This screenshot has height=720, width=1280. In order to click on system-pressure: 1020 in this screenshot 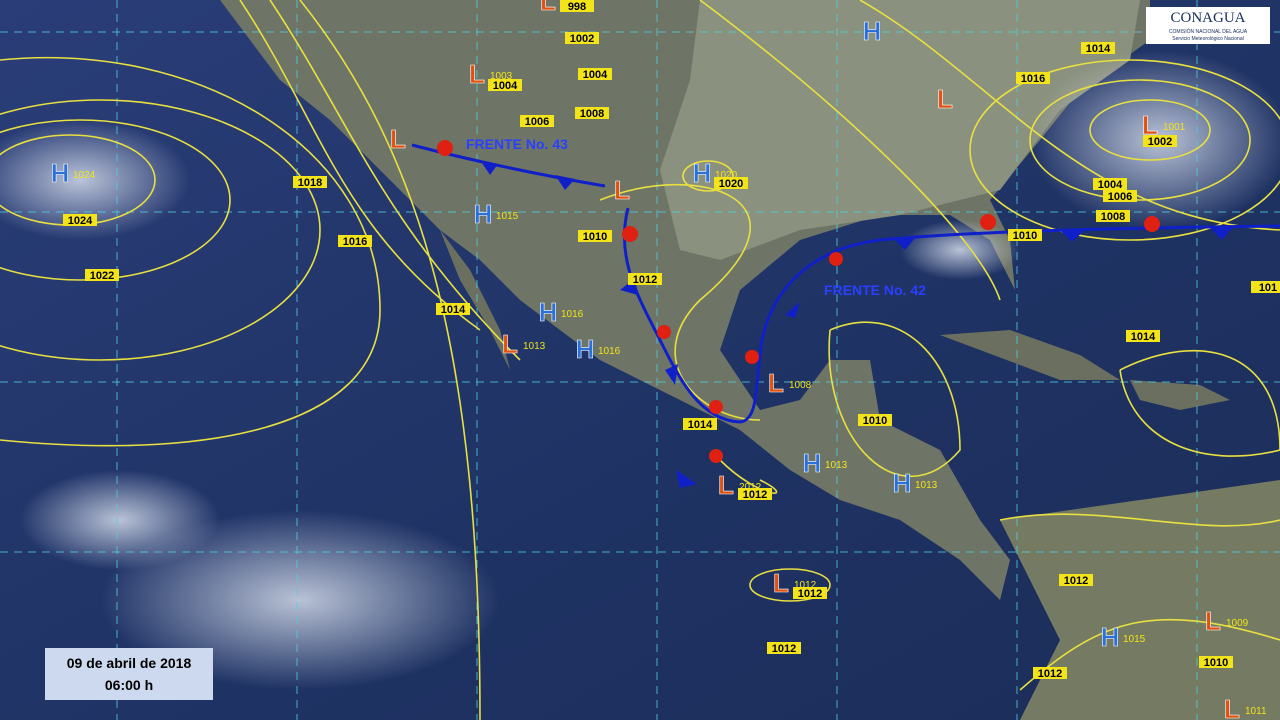, I will do `click(726, 175)`.